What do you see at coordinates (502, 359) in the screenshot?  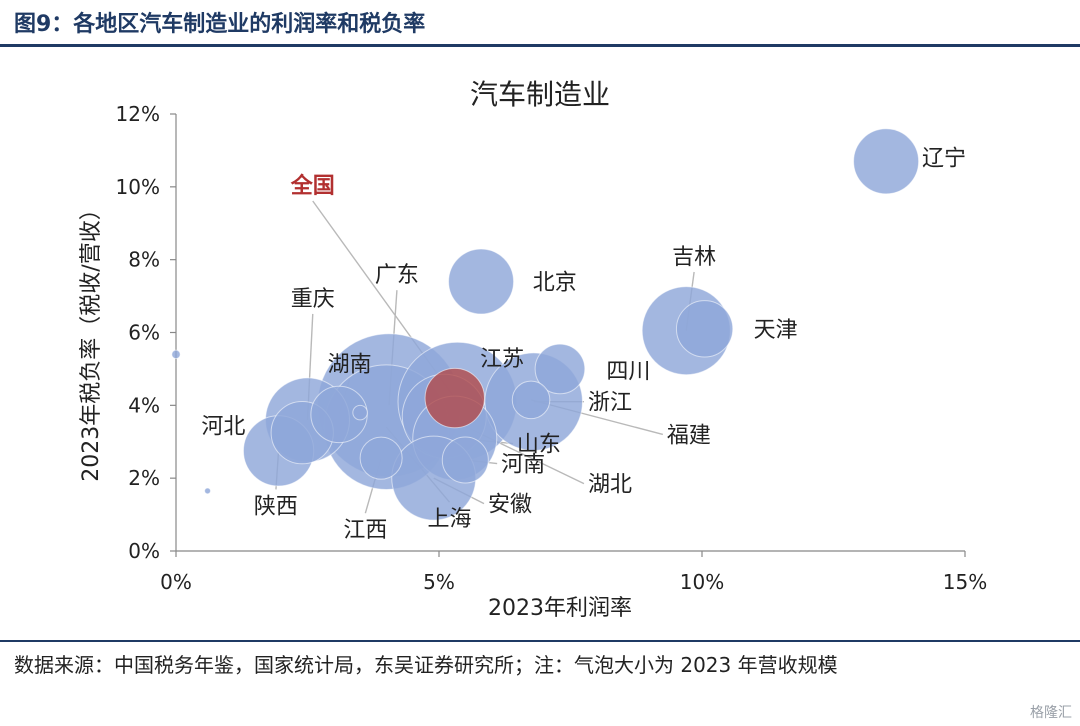 I see `point-label: 江苏` at bounding box center [502, 359].